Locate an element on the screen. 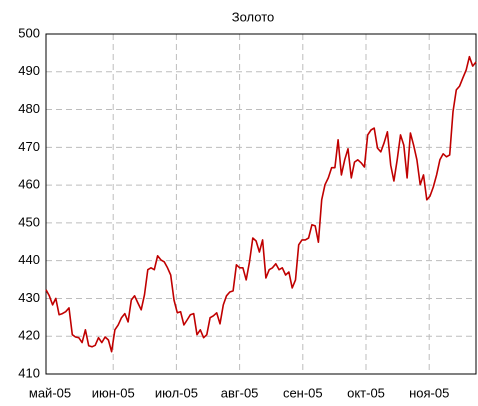  y-tick-label: 430 is located at coordinates (29, 297).